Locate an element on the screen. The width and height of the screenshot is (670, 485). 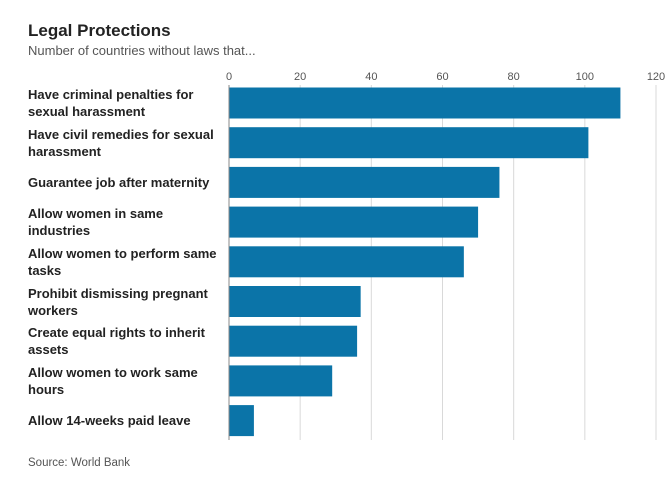
x-tick-label: 120 is located at coordinates (656, 77).